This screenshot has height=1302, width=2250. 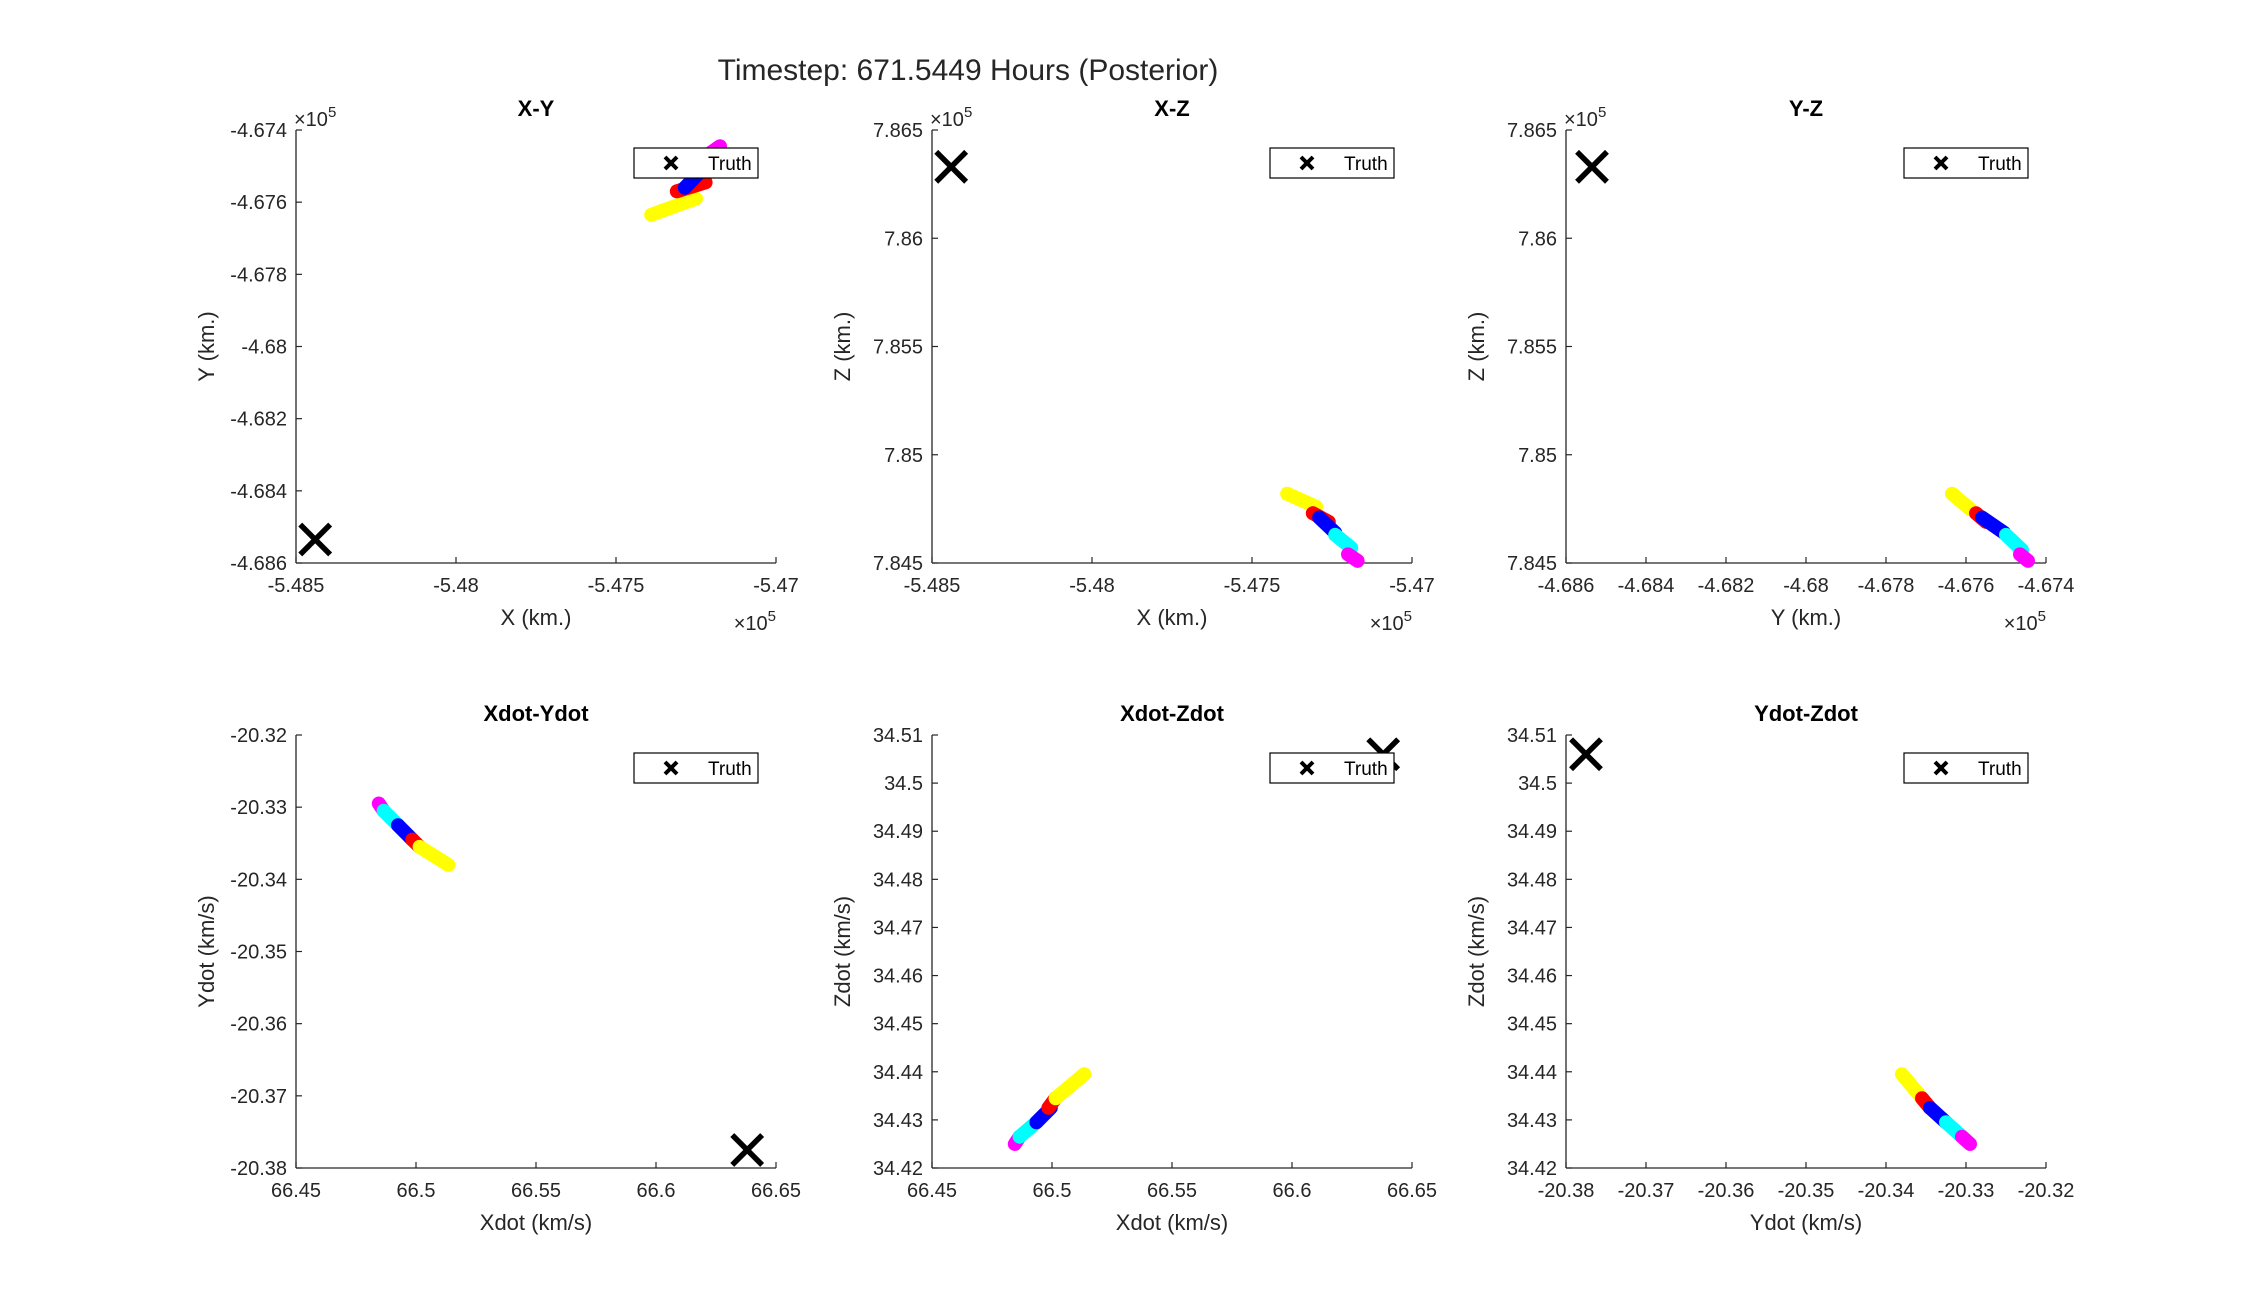 What do you see at coordinates (1806, 1191) in the screenshot?
I see `x-tick-label: -20.35` at bounding box center [1806, 1191].